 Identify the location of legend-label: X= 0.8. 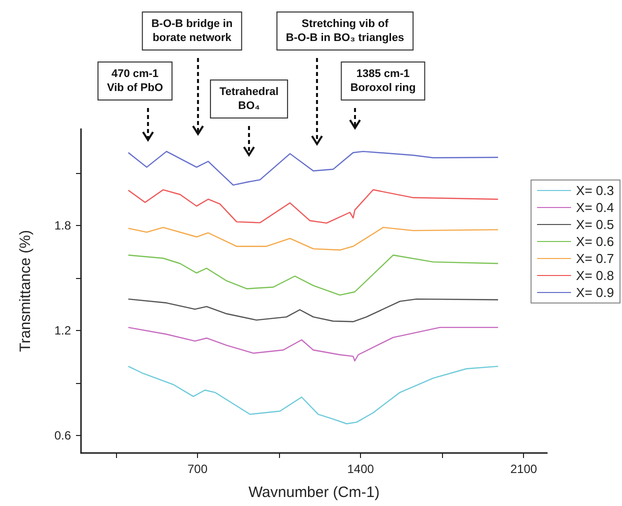
(595, 275).